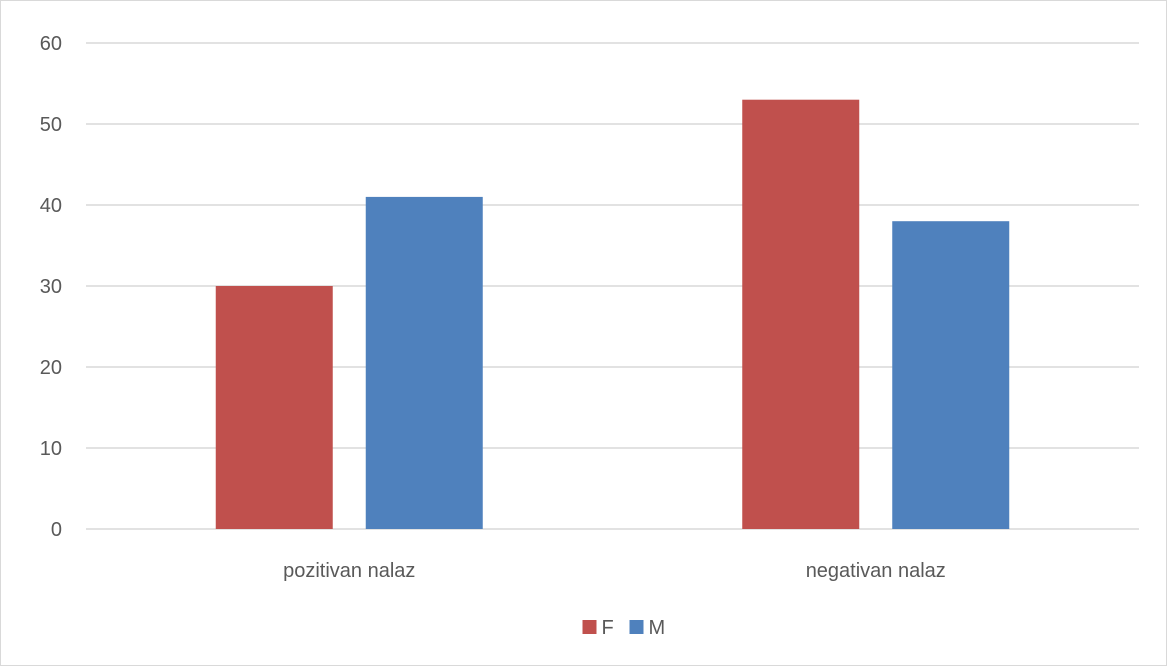  I want to click on y-axis-ticks: 0 10 20 30 40 50 60, so click(51, 287).